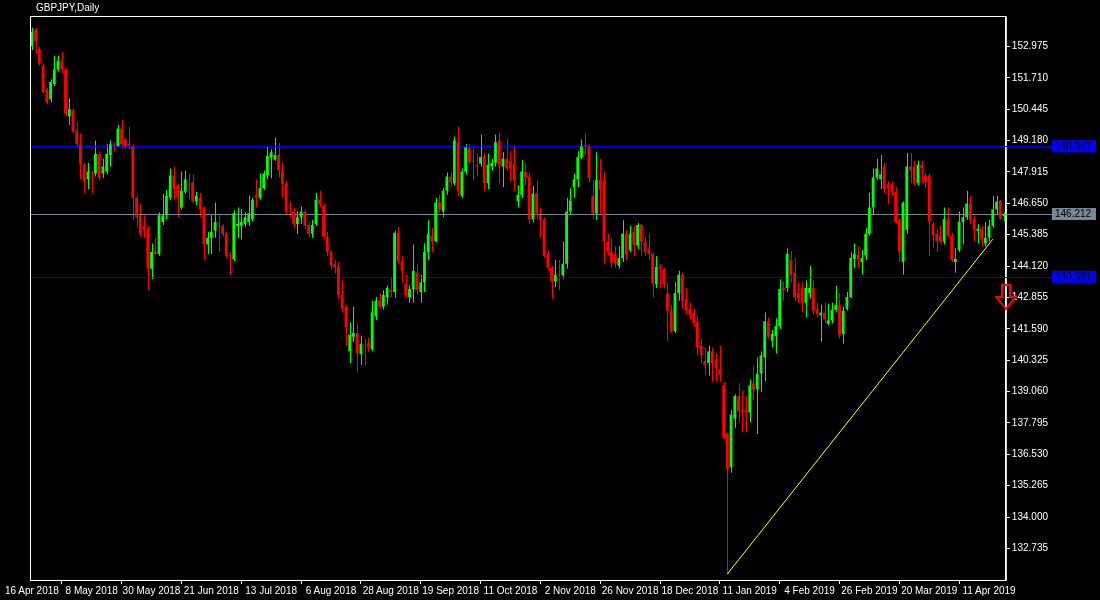 The width and height of the screenshot is (1100, 600). I want to click on x-tick-label: 20 Mar 2019, so click(929, 590).